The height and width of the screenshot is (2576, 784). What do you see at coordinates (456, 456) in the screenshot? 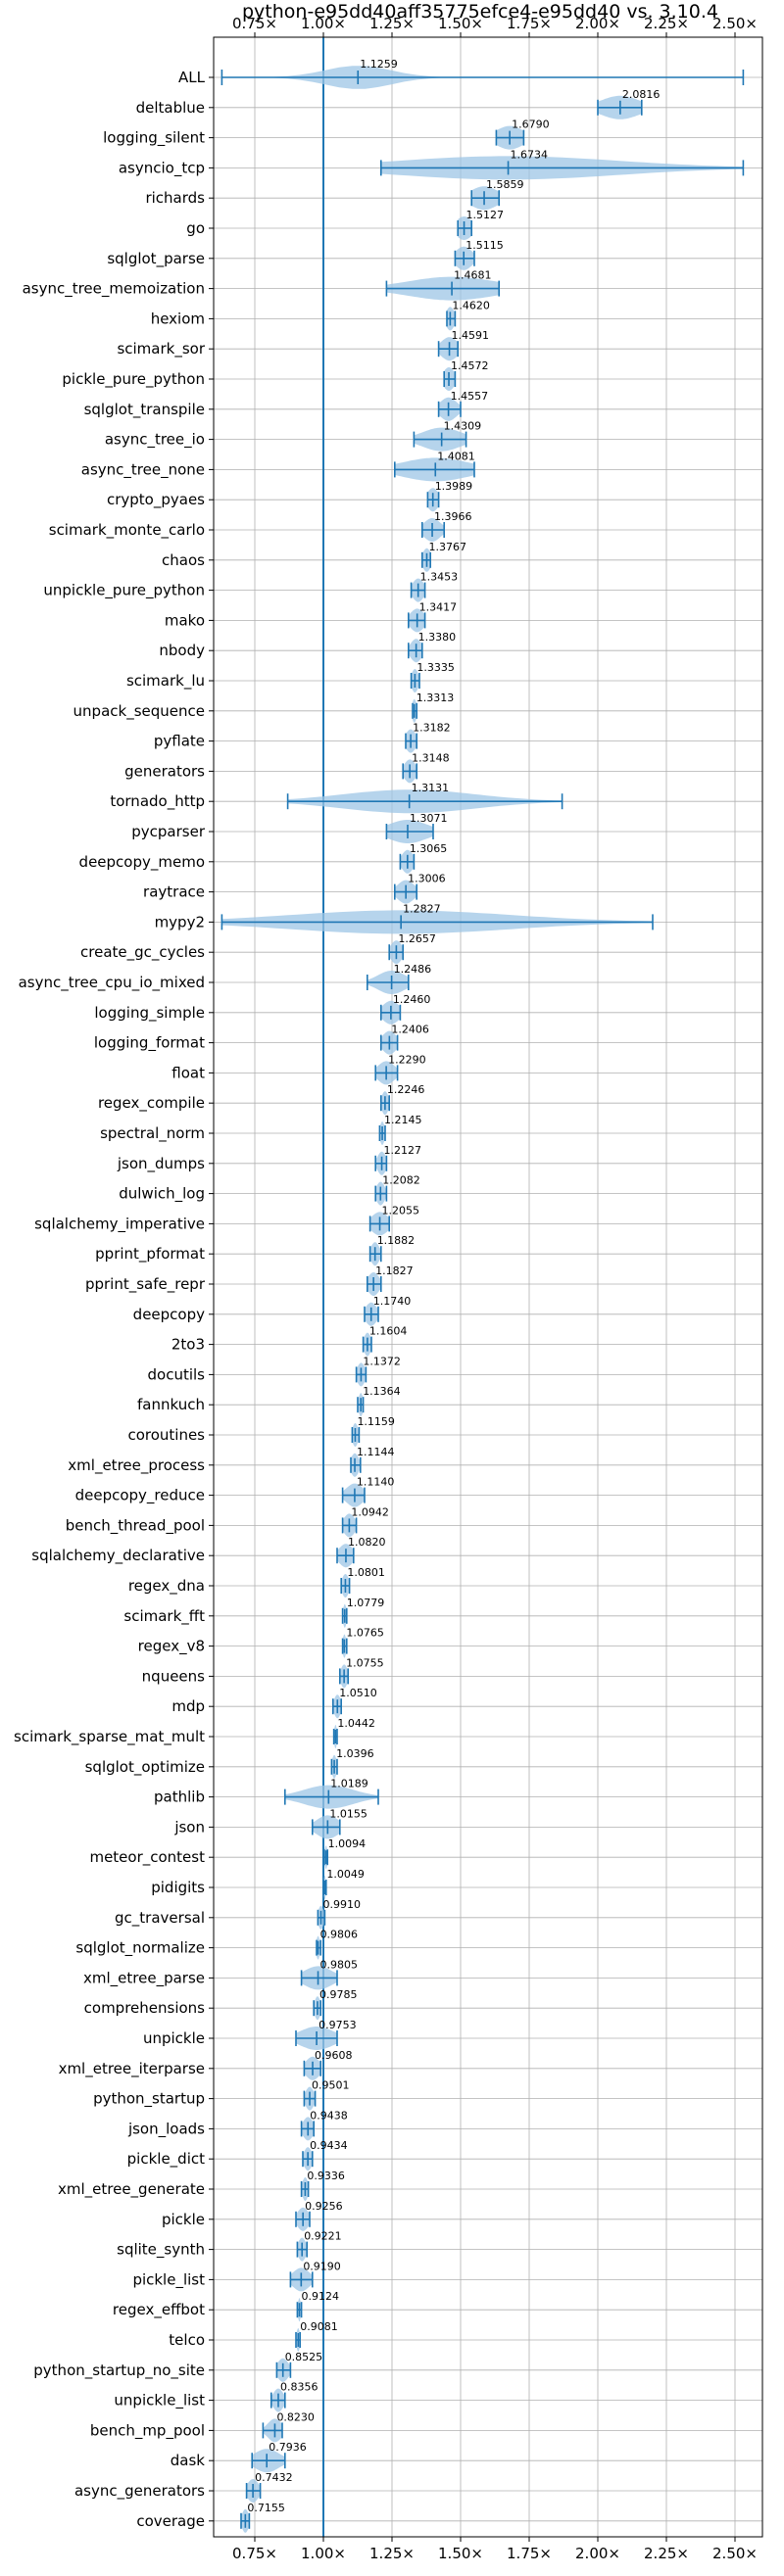
I see `value-label: 1.4081` at bounding box center [456, 456].